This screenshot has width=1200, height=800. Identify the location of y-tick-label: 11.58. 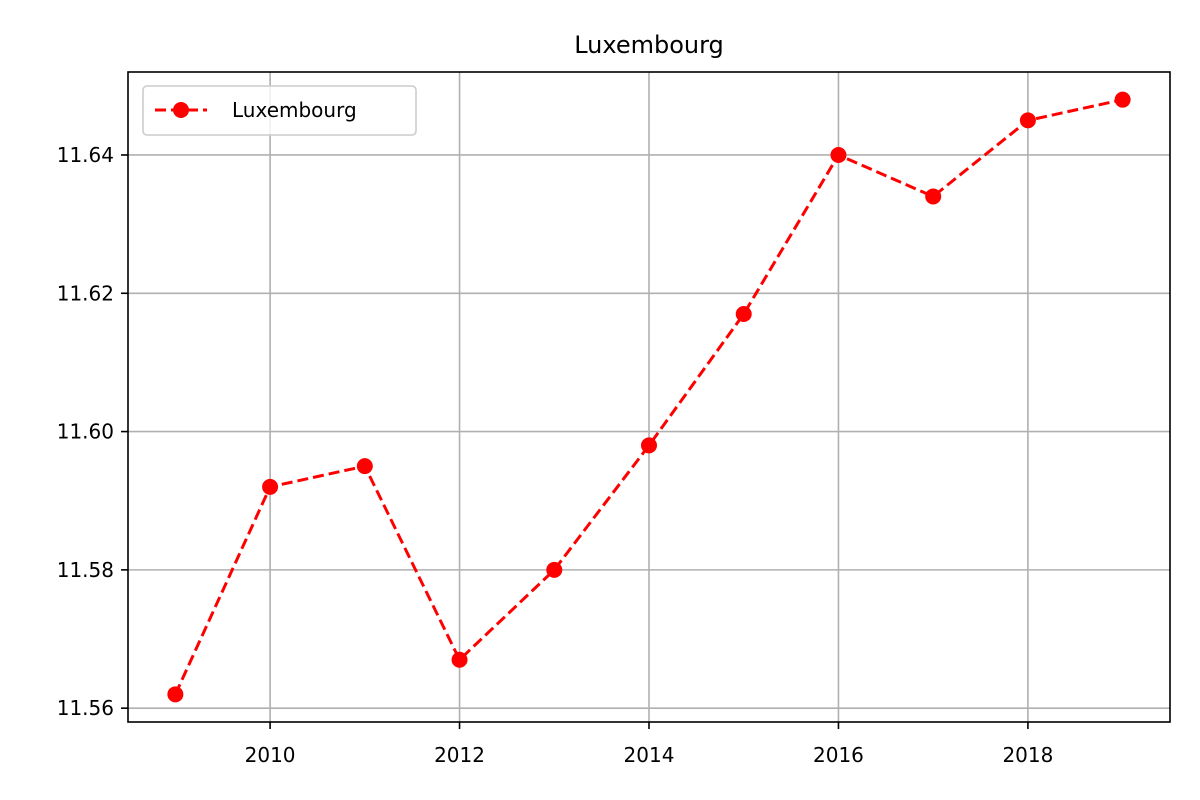
(85, 570).